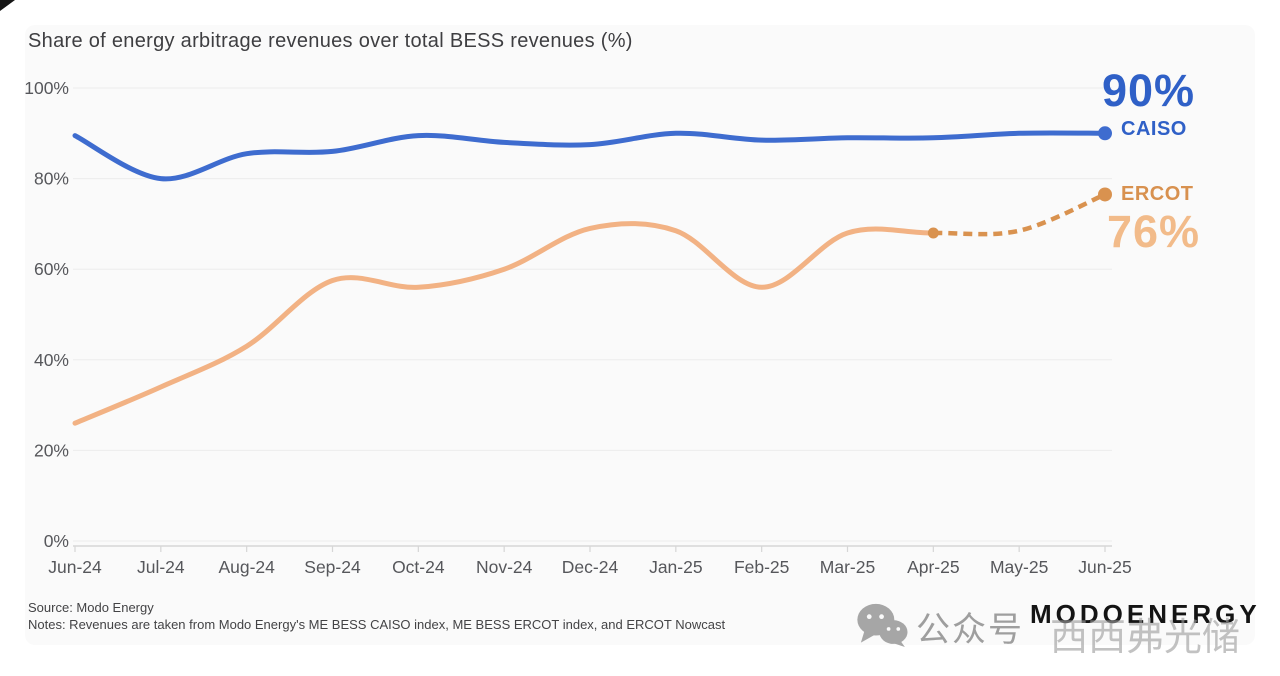  I want to click on ercot-end-value: 76%, so click(1154, 231).